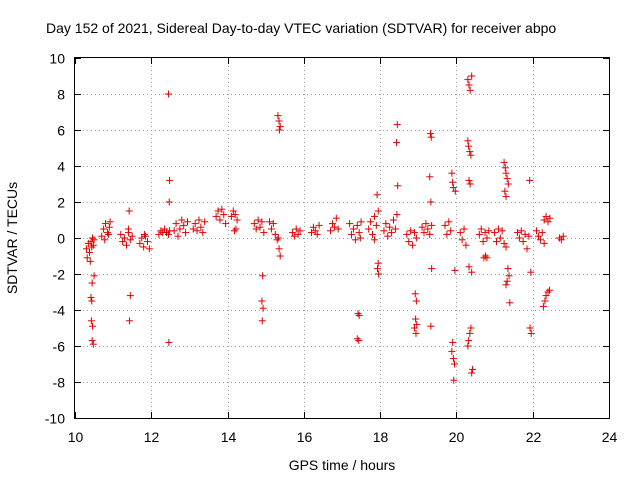  I want to click on x-tick-label: 22, so click(534, 437).